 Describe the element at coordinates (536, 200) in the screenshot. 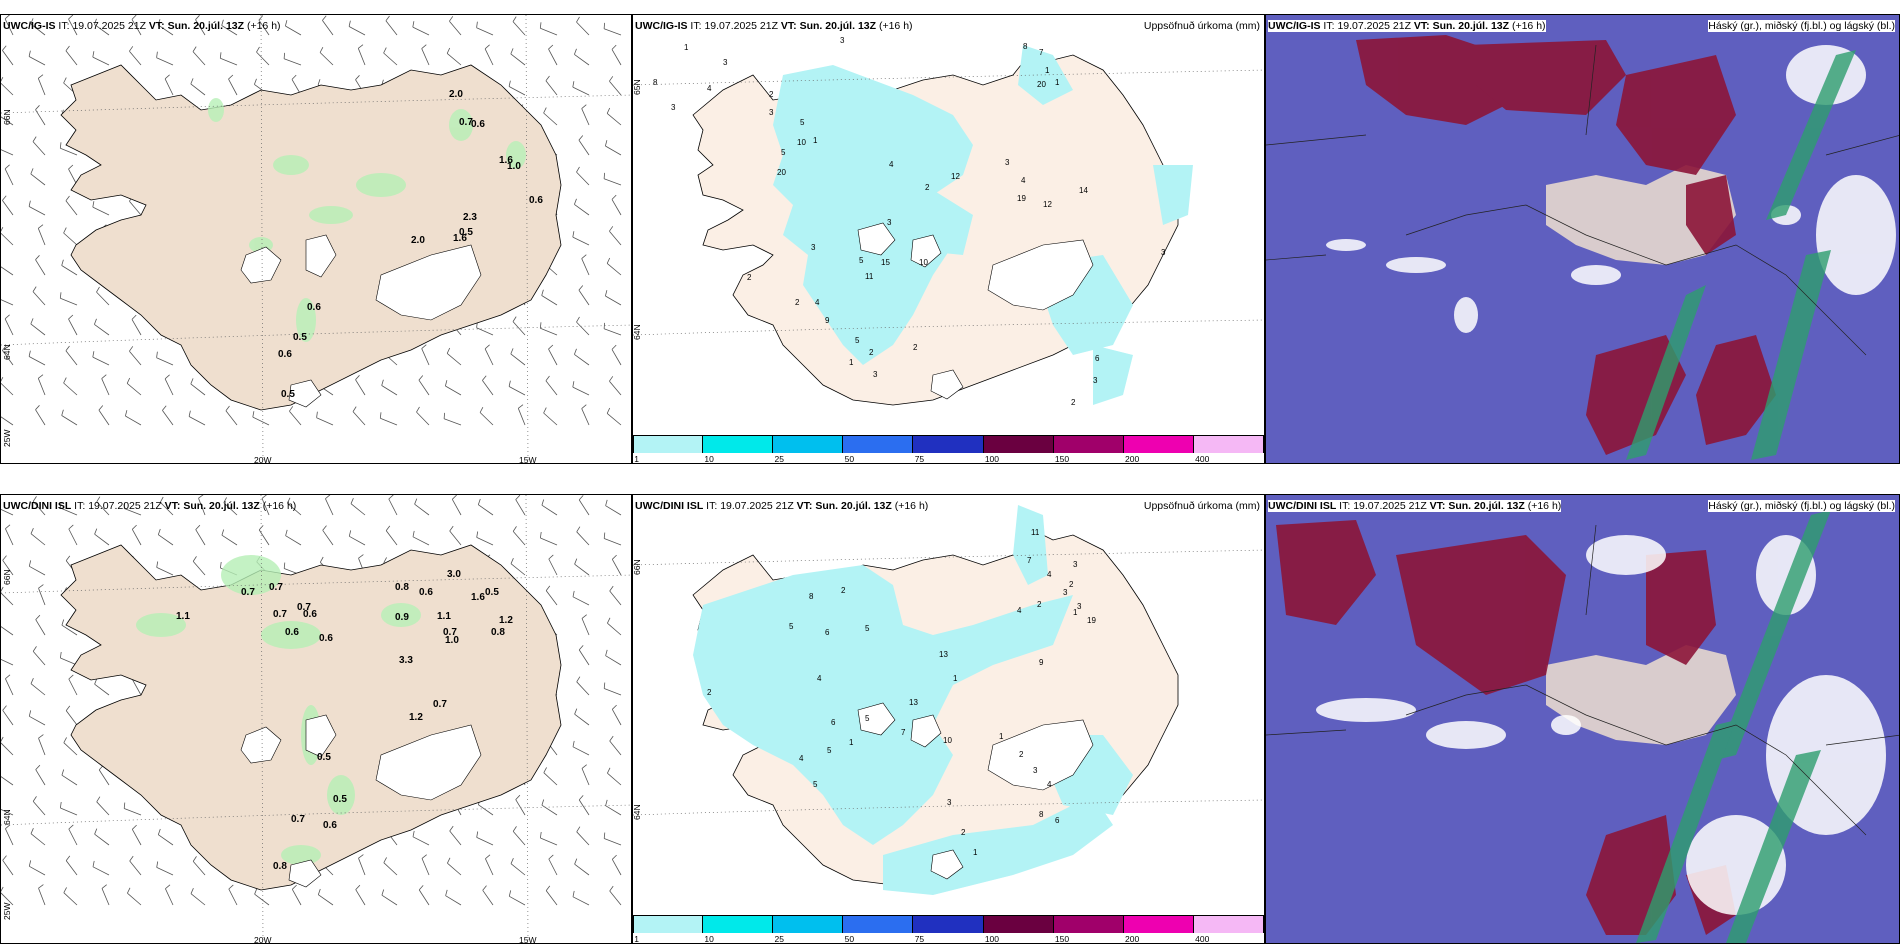

I see `wind-value-label: 0.6` at that location.